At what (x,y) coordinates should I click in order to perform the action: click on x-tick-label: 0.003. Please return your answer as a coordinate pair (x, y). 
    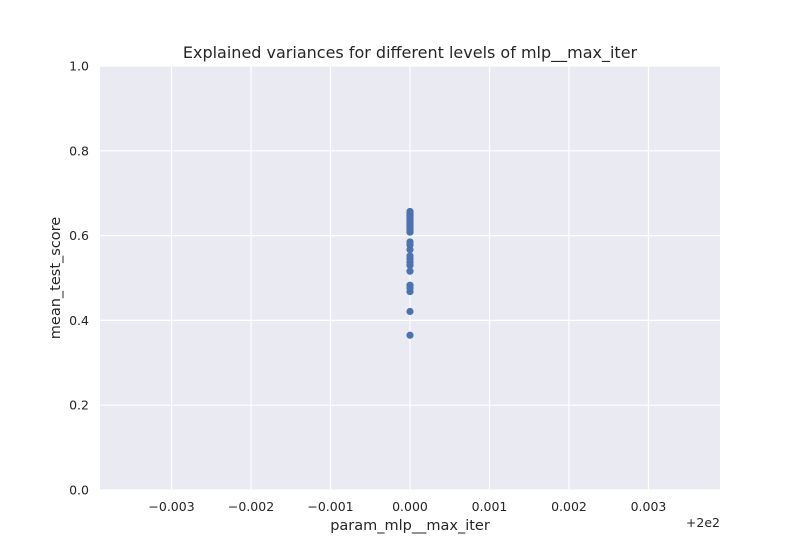
    Looking at the image, I should click on (649, 506).